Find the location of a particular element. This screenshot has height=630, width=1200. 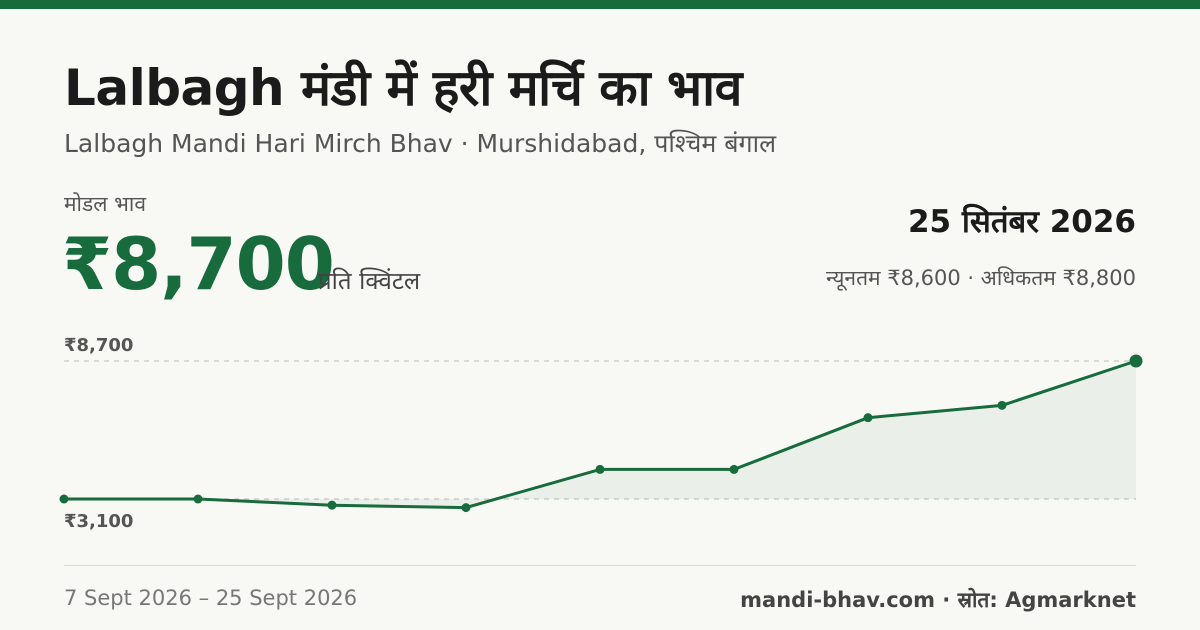

date-range: 7 Sept 2026 – 25 Sept 2026 is located at coordinates (211, 598).